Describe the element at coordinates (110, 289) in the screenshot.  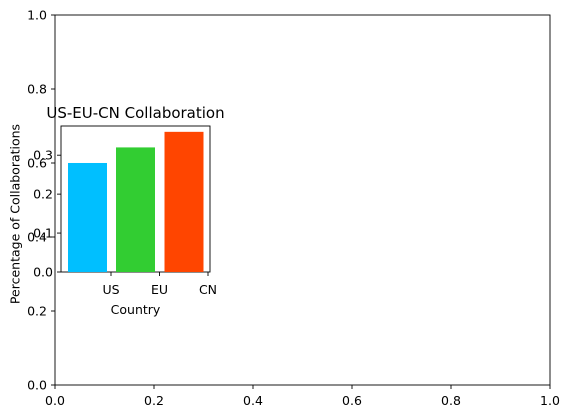
I see `inset-x-tick-label: US` at that location.